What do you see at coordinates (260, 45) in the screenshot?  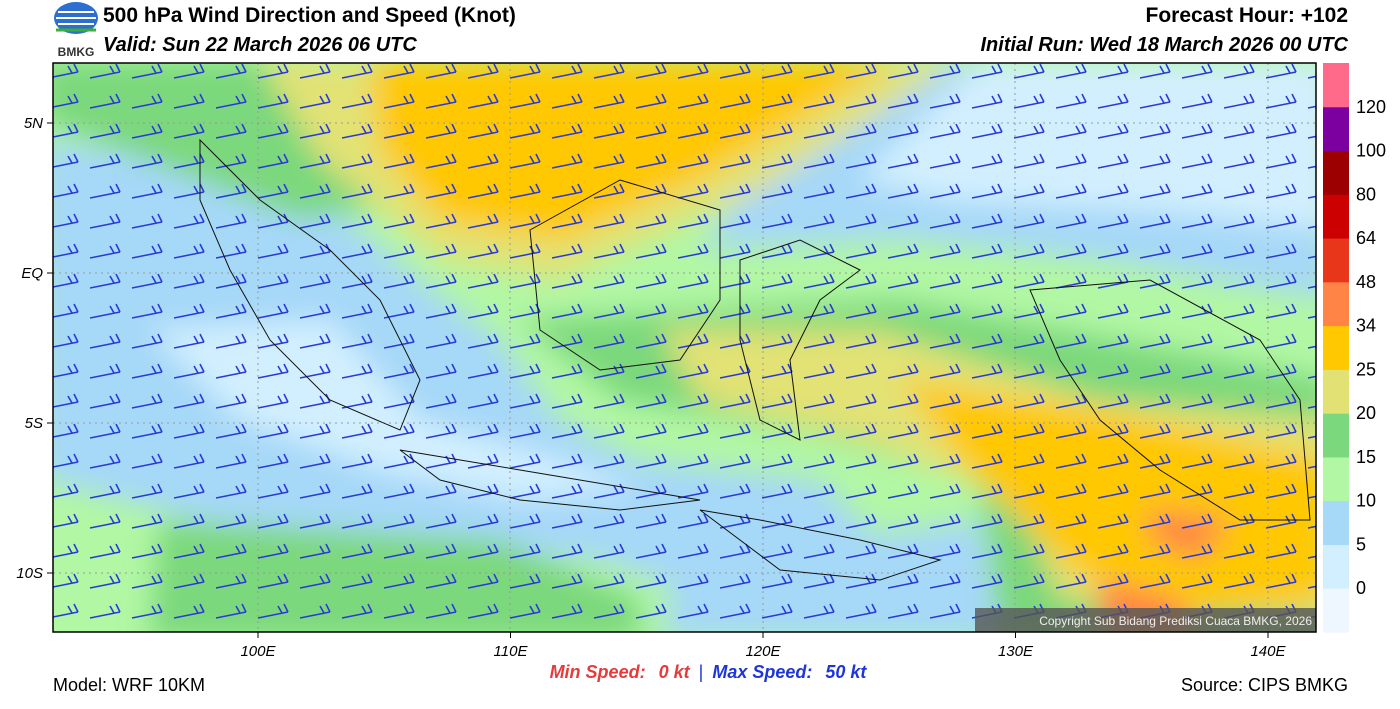 I see `valid-time: Valid: Sun 22 March 2026 06 UTC` at bounding box center [260, 45].